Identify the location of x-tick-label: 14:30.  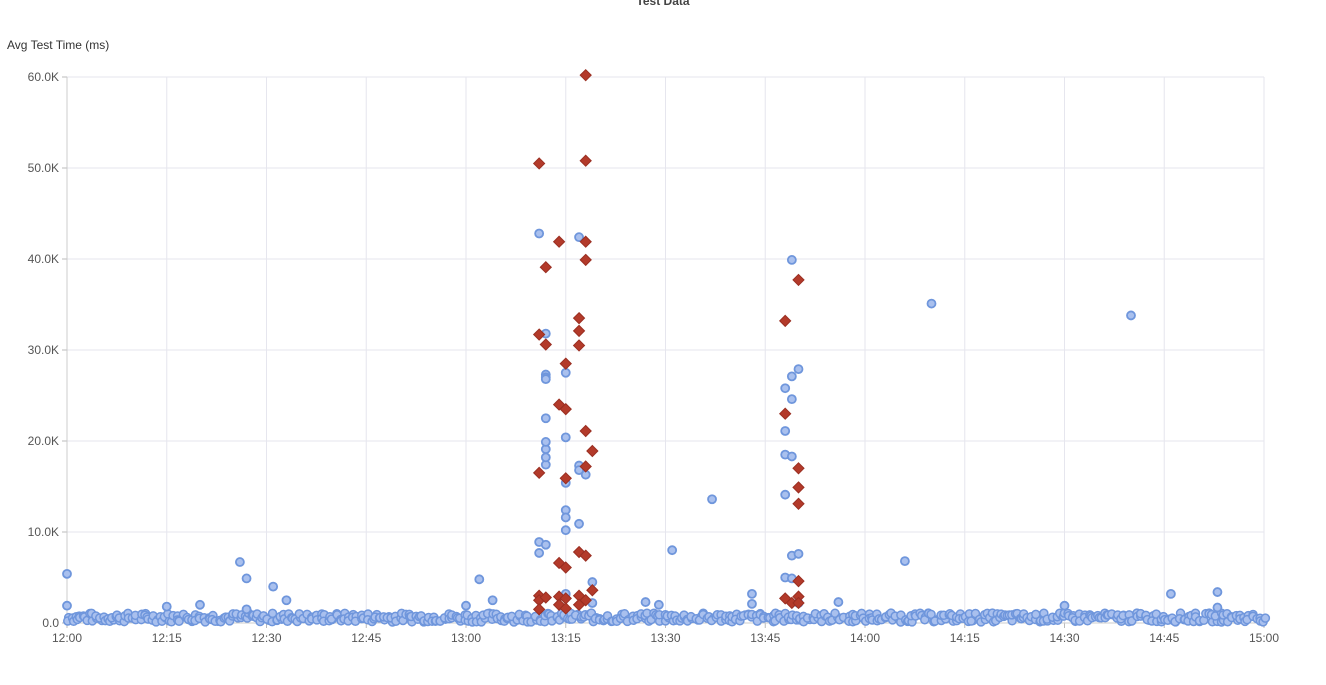
(1064, 638).